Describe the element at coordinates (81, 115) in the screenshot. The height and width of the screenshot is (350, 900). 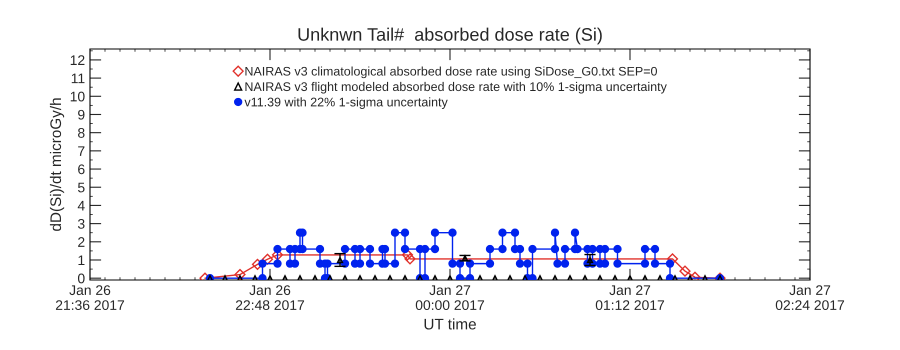
I see `y-tick-label: 9` at that location.